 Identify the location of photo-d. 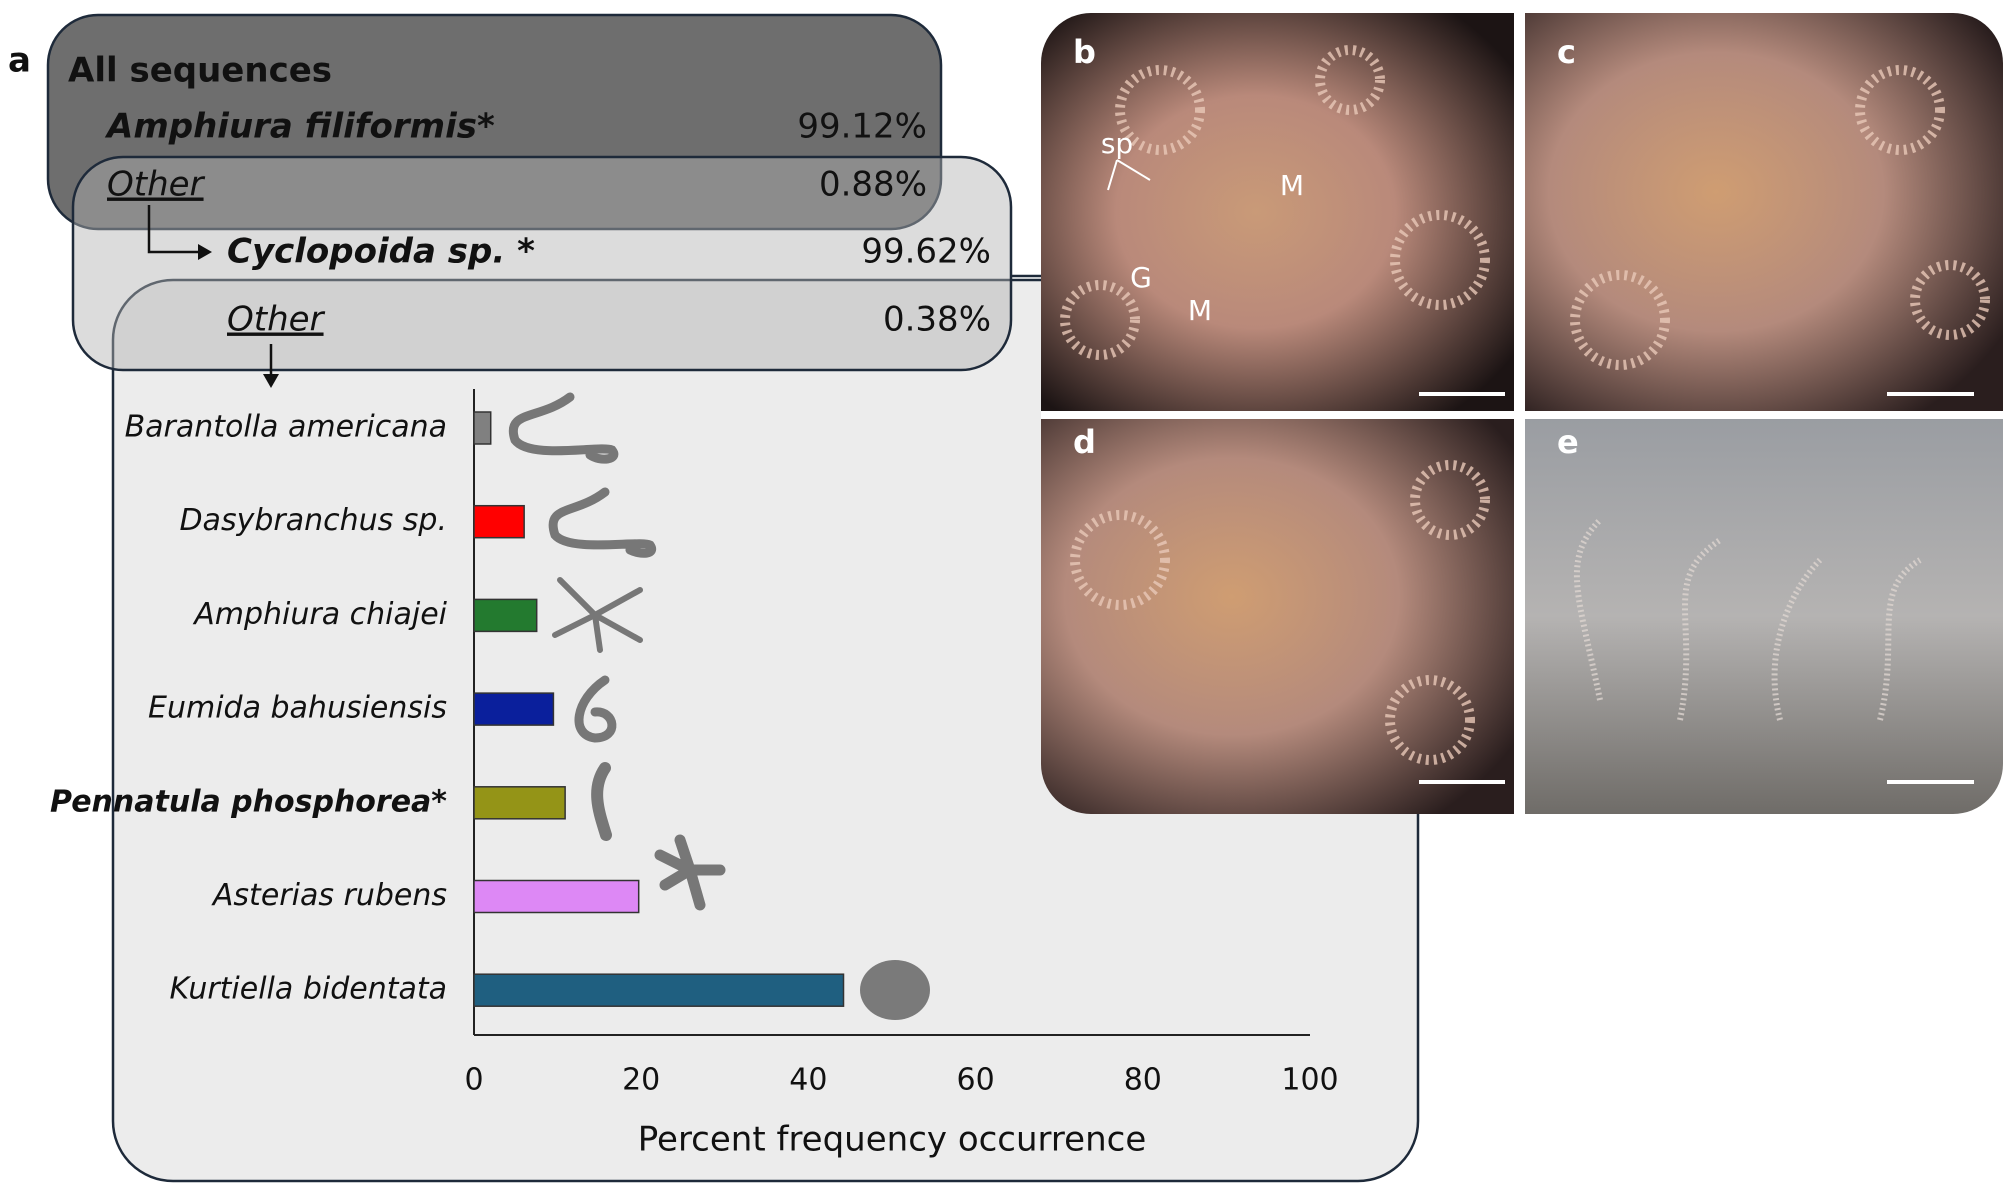
(1279, 616).